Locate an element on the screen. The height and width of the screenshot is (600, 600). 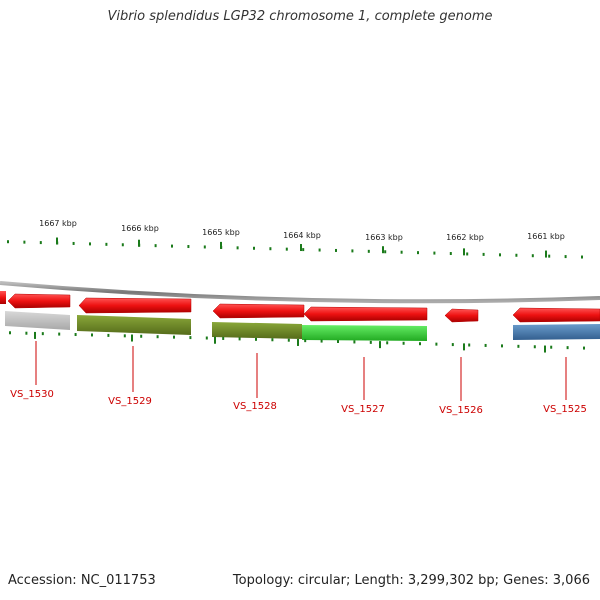
cog-track is located at coordinates (302, 326).